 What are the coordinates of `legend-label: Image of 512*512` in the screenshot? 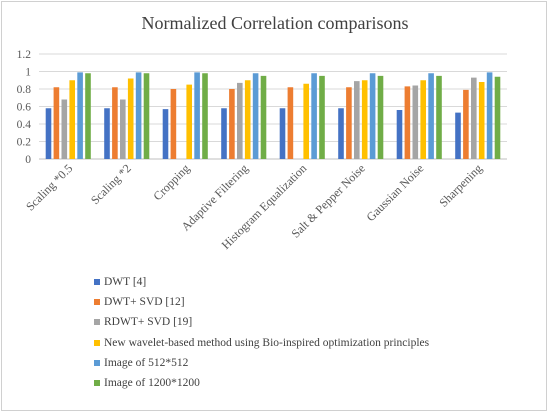 It's located at (146, 362).